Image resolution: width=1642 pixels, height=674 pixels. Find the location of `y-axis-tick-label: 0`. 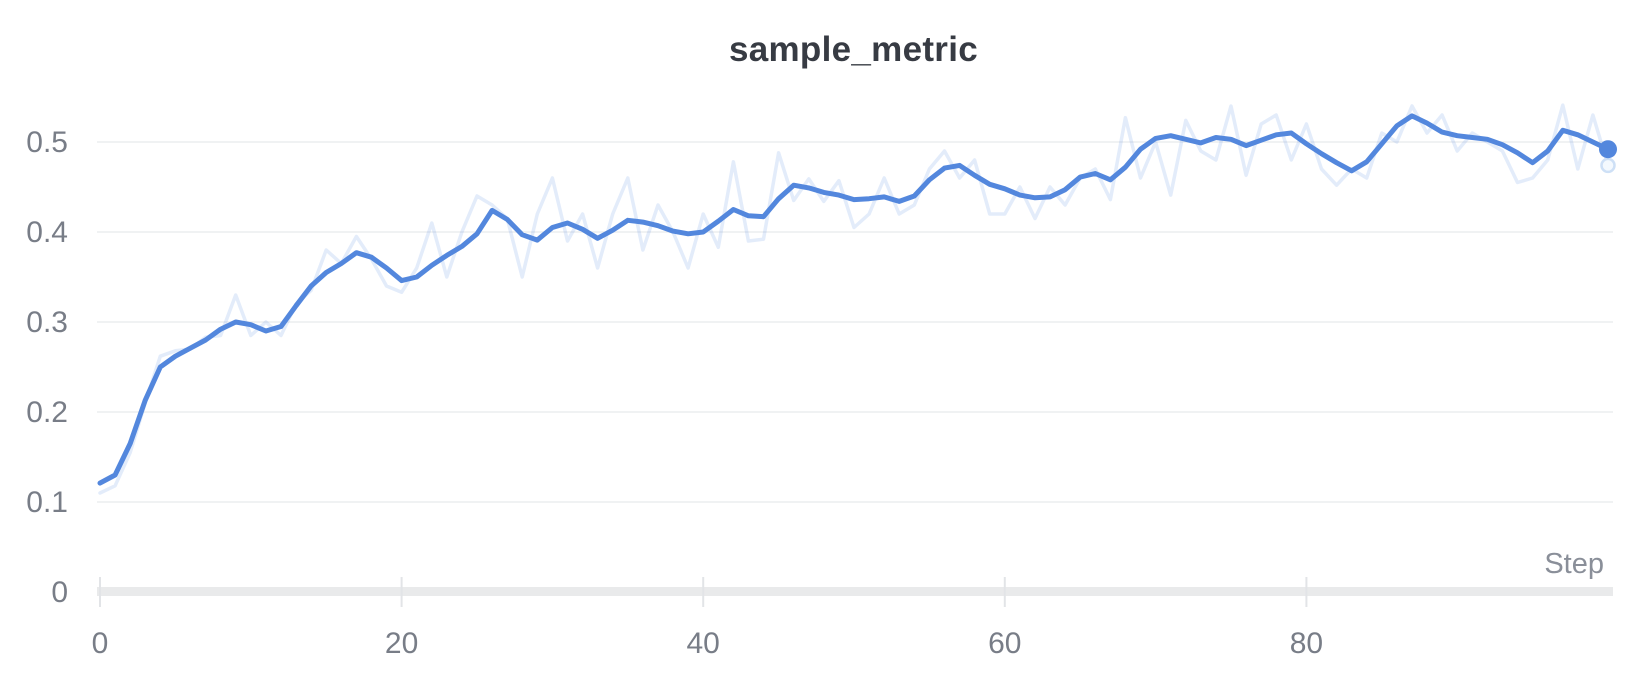

y-axis-tick-label: 0 is located at coordinates (59, 592).